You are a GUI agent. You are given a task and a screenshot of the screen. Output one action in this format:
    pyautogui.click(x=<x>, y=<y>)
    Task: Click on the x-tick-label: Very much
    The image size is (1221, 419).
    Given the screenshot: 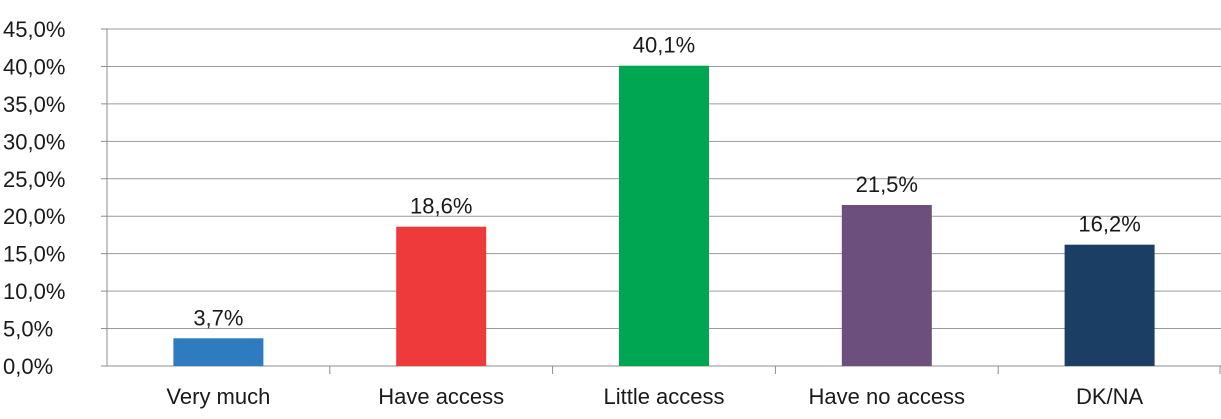 What is the action you would take?
    pyautogui.click(x=218, y=396)
    